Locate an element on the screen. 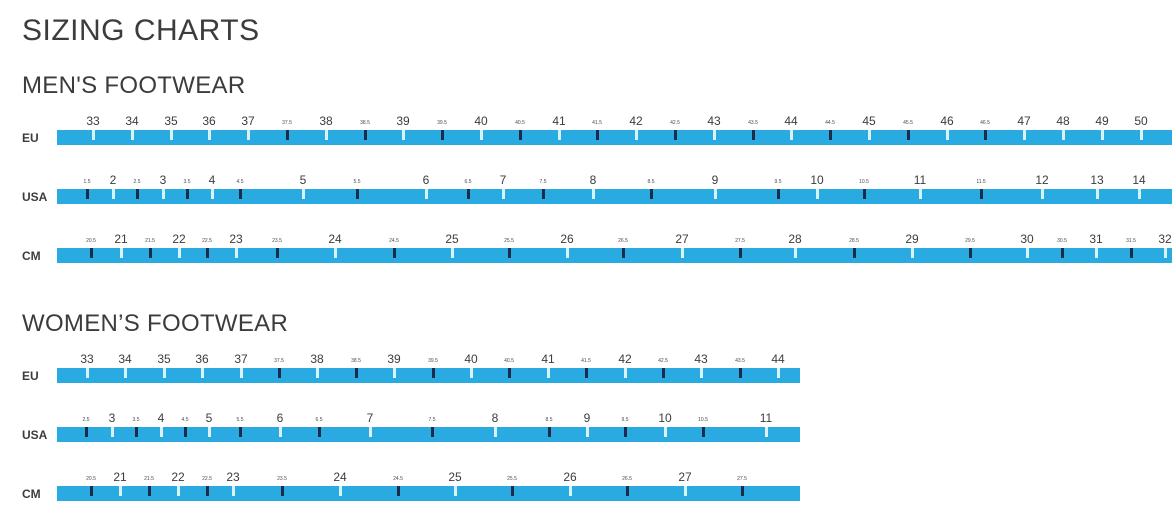  size-label: 29 is located at coordinates (912, 239).